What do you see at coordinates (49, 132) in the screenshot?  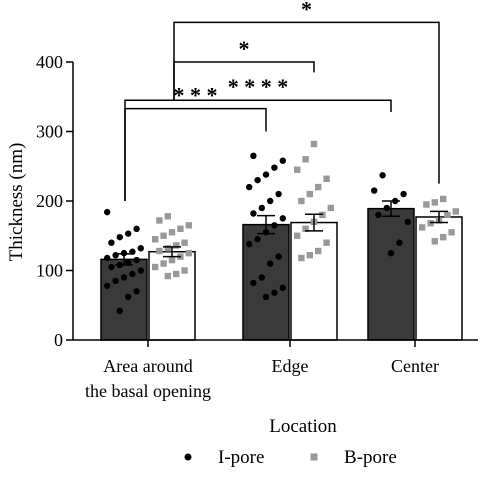 I see `y-tick-label: 300` at bounding box center [49, 132].